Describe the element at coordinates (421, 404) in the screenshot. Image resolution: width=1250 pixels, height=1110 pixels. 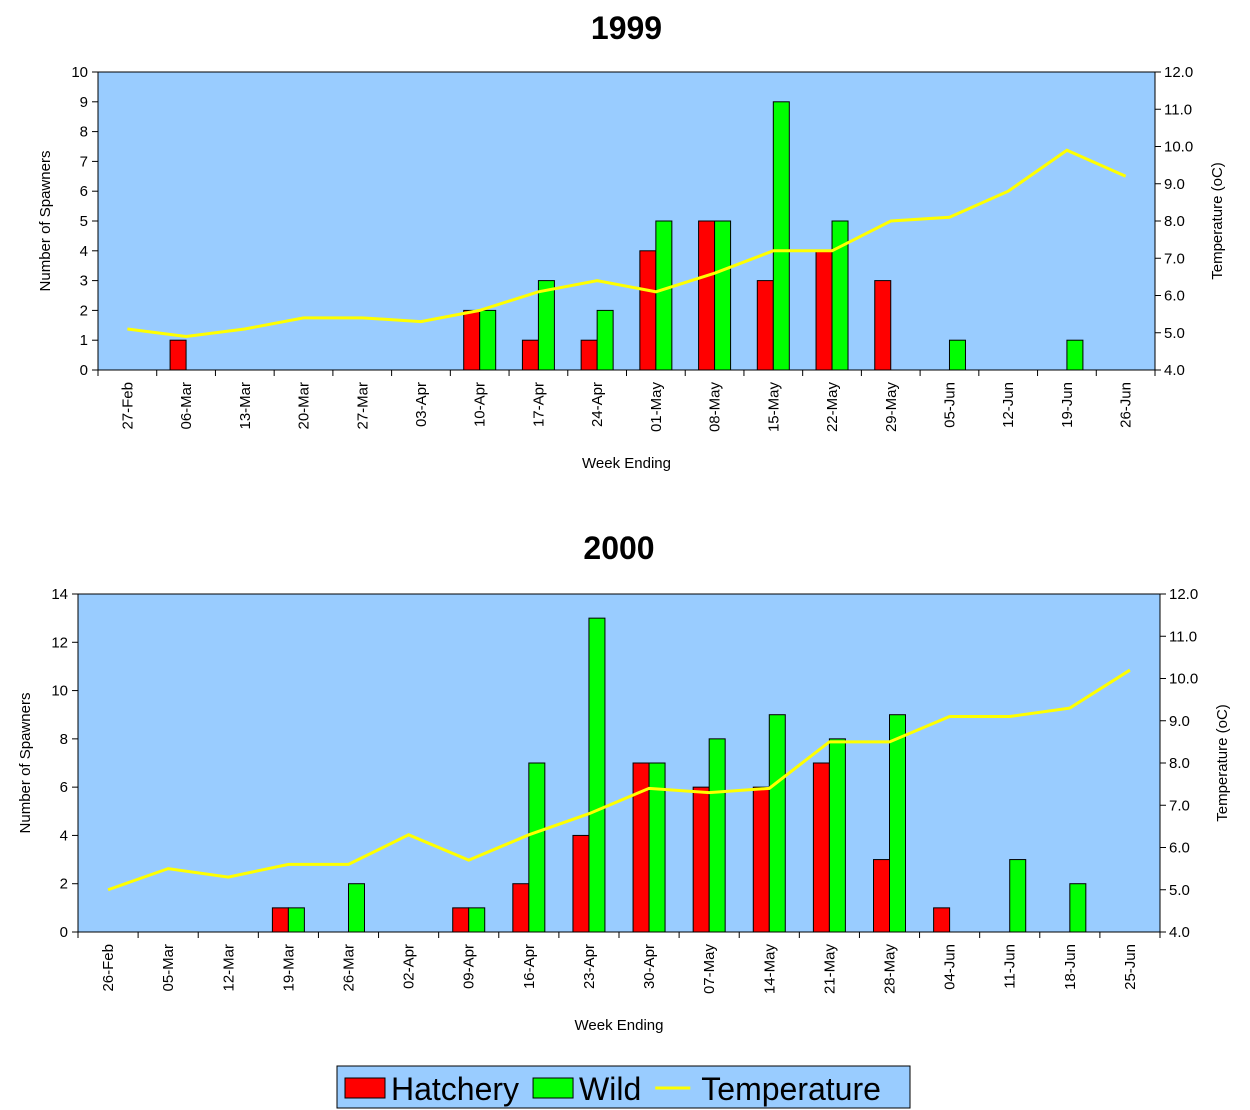
I see `x-tick-label: 03-Apr` at that location.